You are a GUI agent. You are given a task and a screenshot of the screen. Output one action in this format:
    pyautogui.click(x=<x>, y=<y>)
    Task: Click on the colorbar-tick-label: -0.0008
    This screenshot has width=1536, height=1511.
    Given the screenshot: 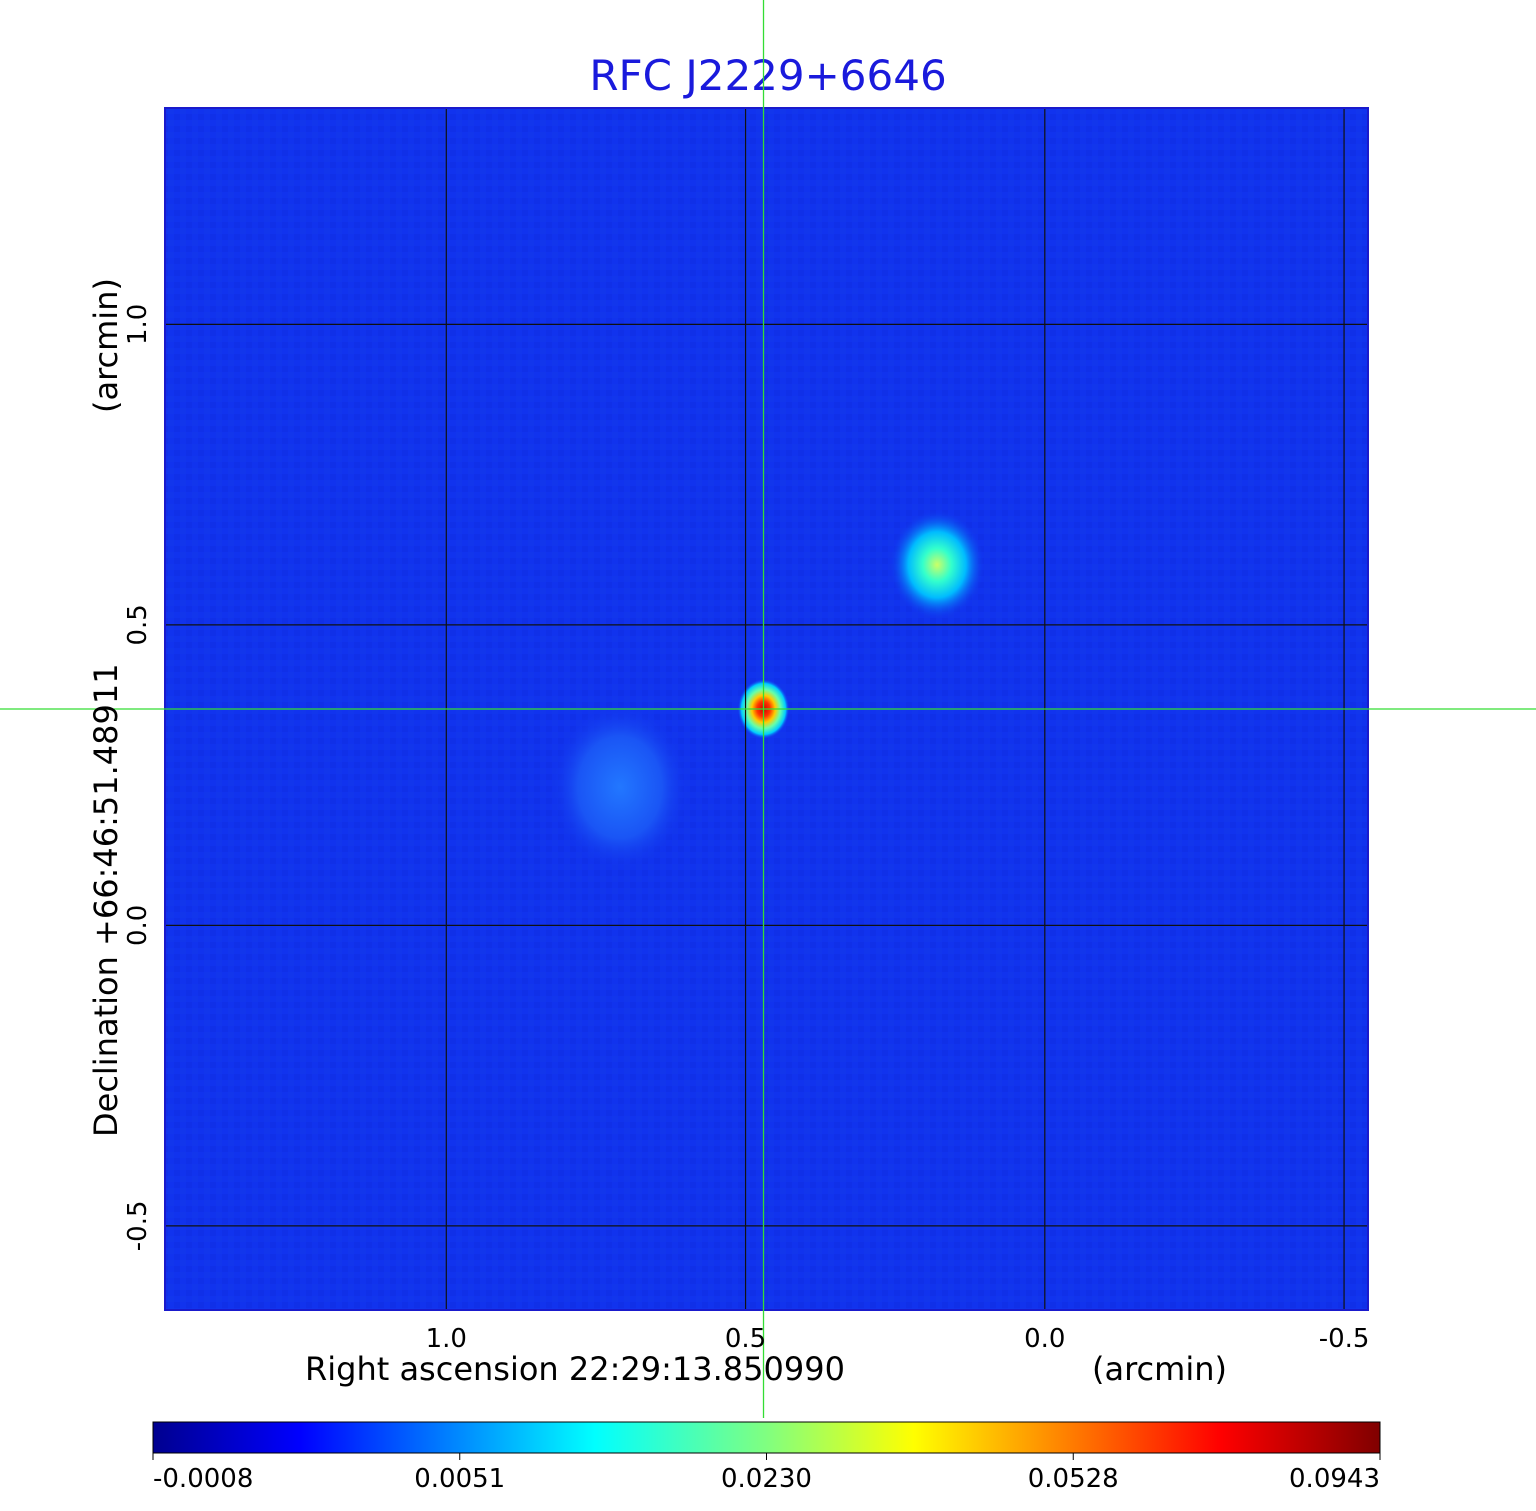 What is the action you would take?
    pyautogui.click(x=203, y=1479)
    